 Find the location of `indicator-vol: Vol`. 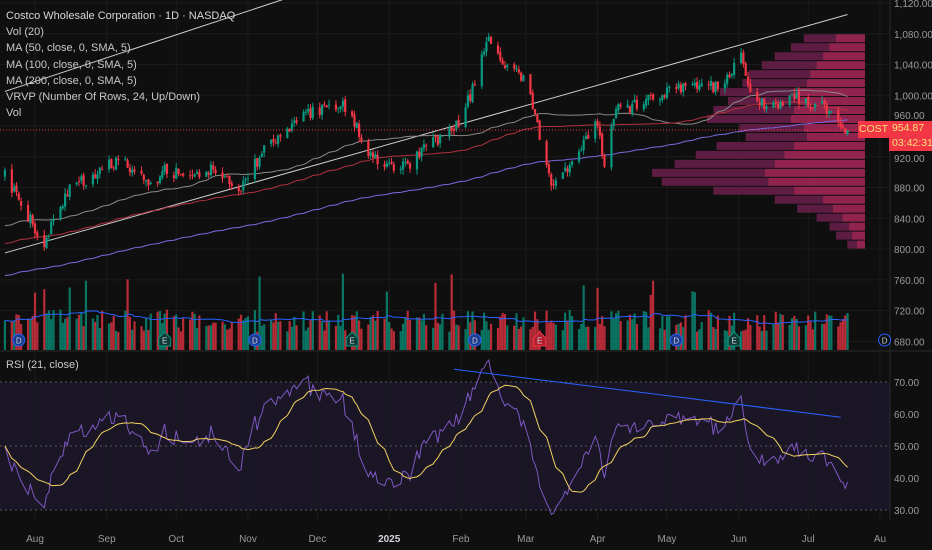

indicator-vol: Vol is located at coordinates (14, 113).